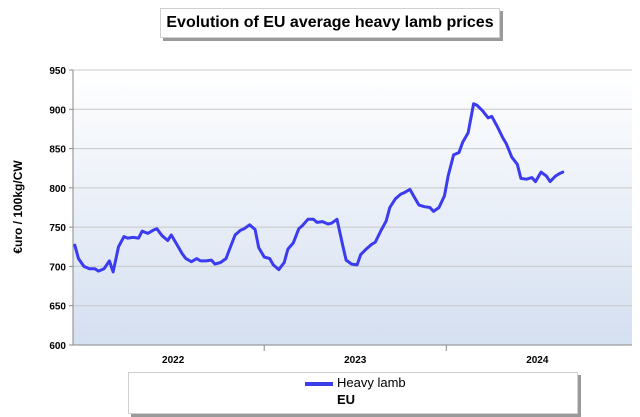  Describe the element at coordinates (346, 399) in the screenshot. I see `legend-title: EU` at that location.